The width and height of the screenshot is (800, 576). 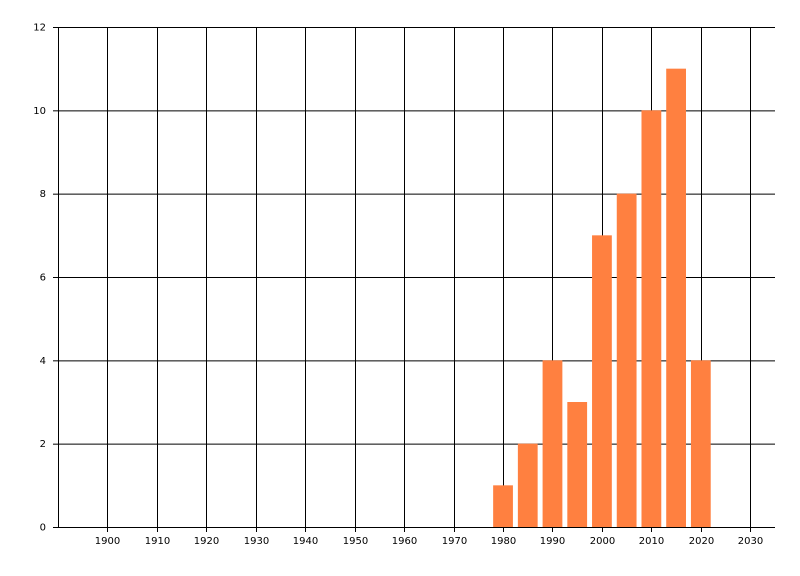 What do you see at coordinates (355, 541) in the screenshot?
I see `x-tick-label: 1950` at bounding box center [355, 541].